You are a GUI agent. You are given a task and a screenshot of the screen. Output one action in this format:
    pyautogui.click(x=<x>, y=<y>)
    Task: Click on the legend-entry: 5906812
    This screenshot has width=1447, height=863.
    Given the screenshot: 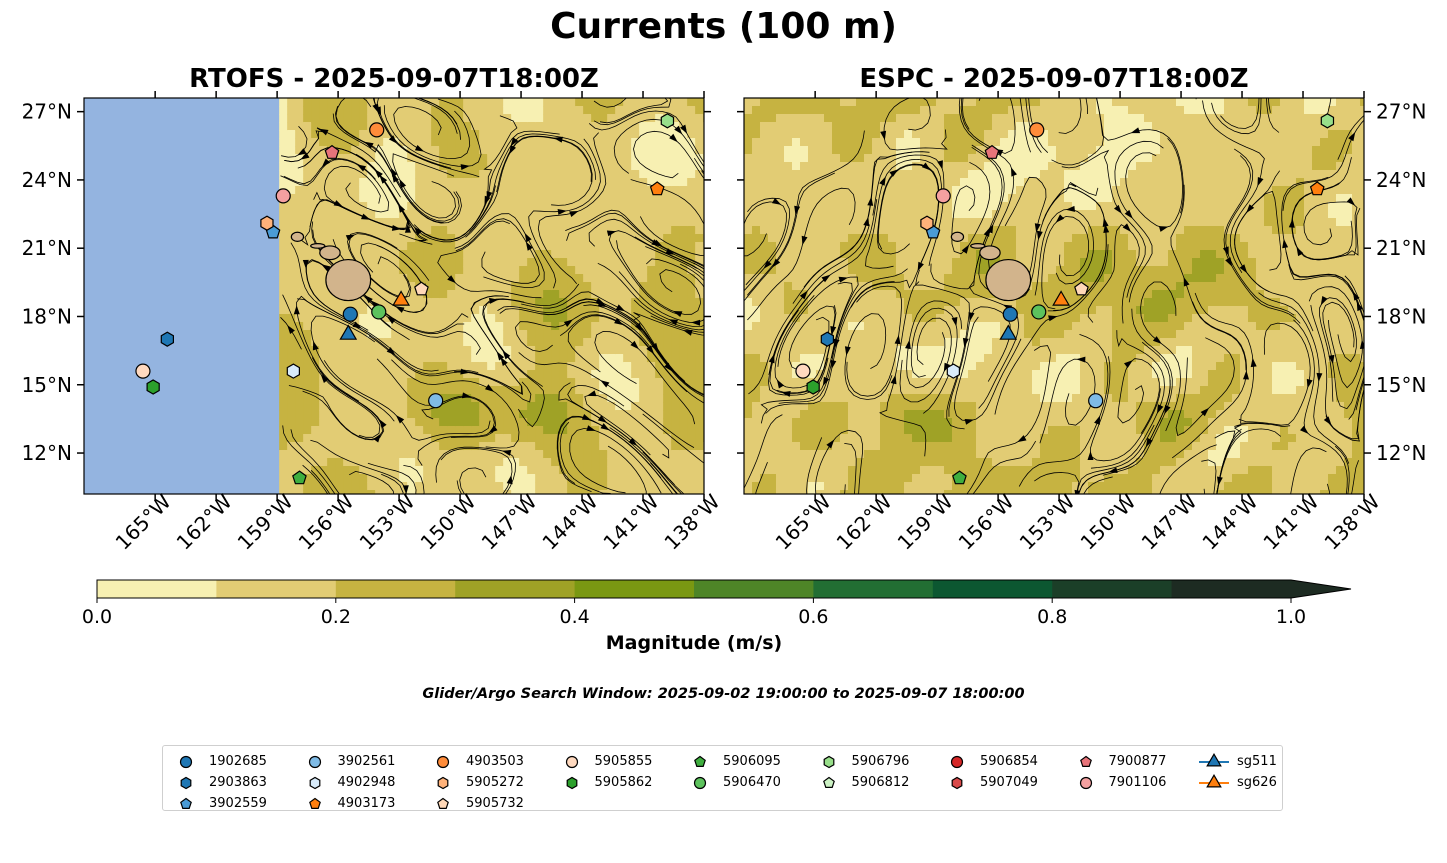 What is the action you would take?
    pyautogui.click(x=862, y=782)
    